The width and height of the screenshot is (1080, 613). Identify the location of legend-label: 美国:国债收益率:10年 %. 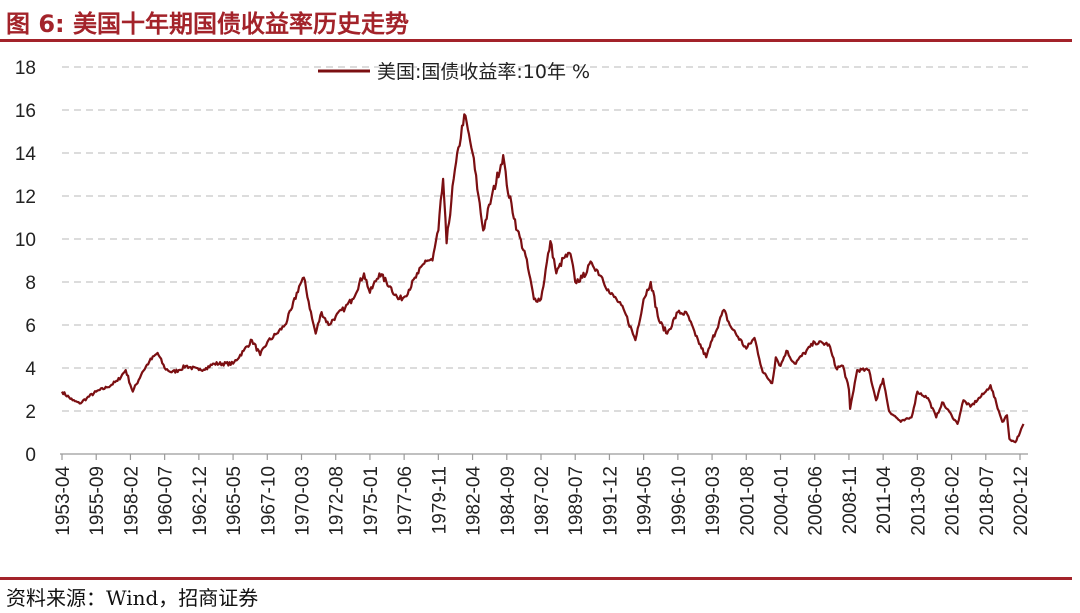
(483, 72).